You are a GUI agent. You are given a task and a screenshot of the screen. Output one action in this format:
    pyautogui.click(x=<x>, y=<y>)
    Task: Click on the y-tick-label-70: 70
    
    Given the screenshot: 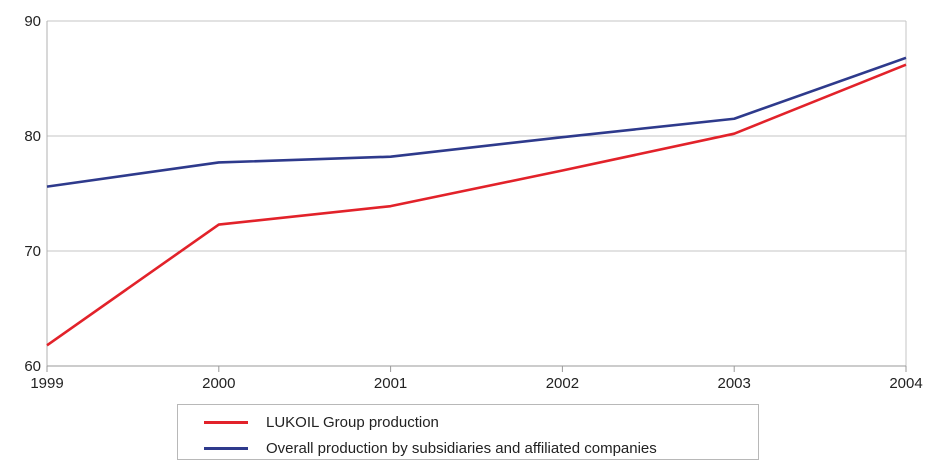 What is the action you would take?
    pyautogui.click(x=32, y=251)
    